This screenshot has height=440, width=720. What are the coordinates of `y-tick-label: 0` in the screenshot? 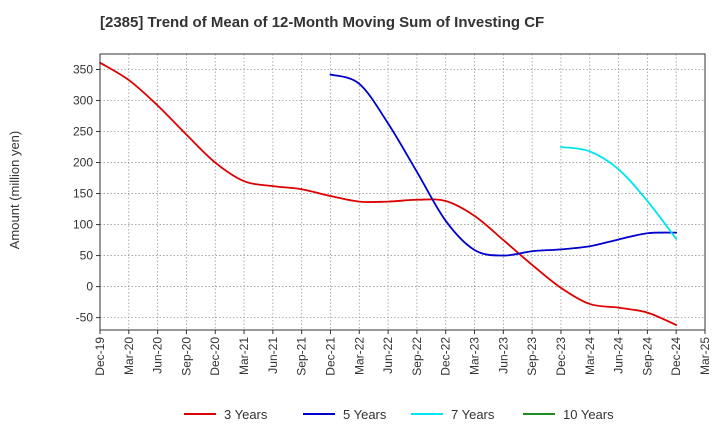 It's located at (89, 287).